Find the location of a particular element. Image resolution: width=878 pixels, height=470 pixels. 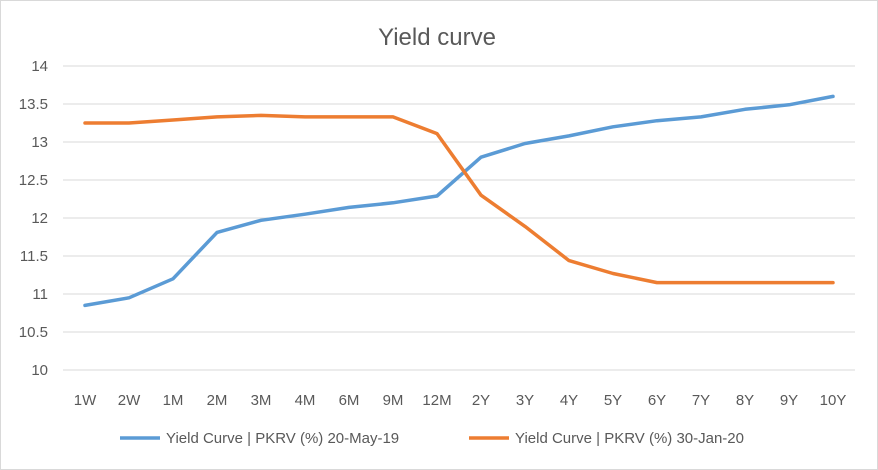

x-tick-label: 4M is located at coordinates (305, 400).